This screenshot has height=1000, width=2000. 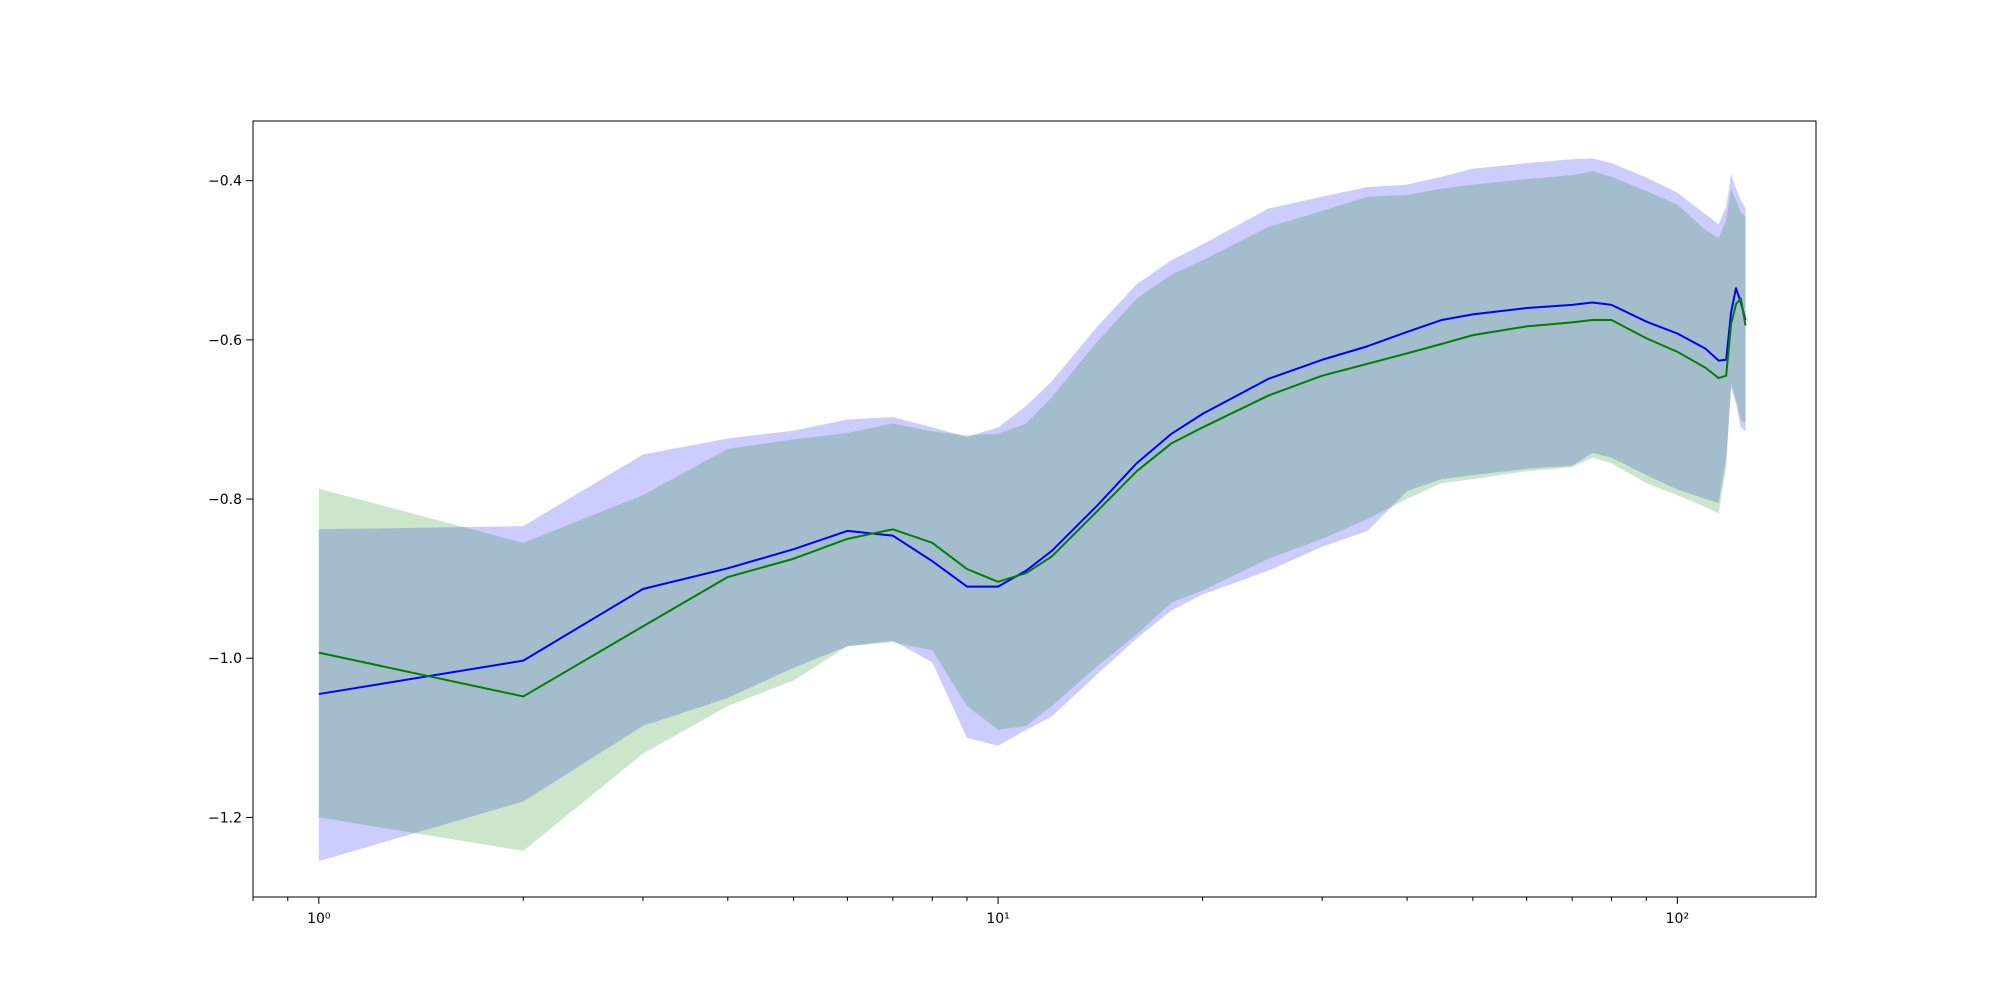 What do you see at coordinates (319, 919) in the screenshot?
I see `x-tick-label: 10⁰` at bounding box center [319, 919].